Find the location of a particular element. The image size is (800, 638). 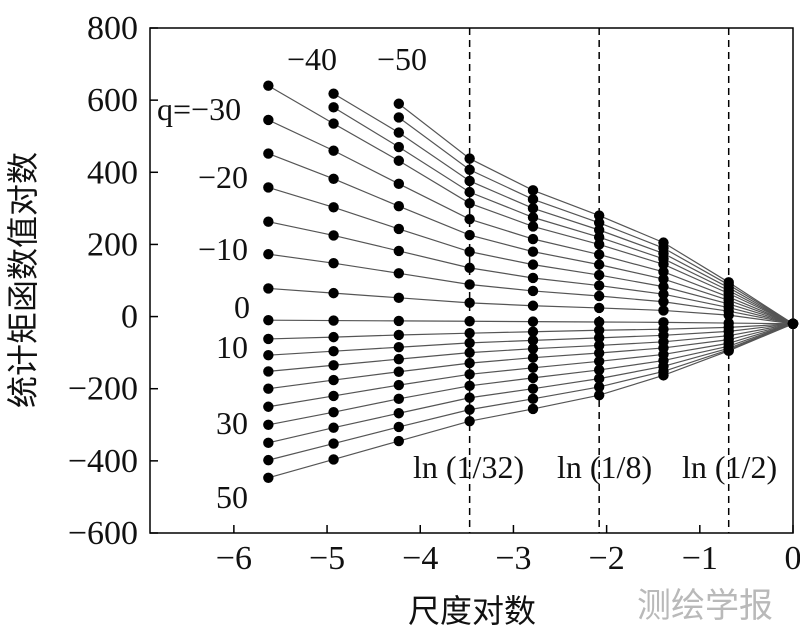

x-tick-label: −1 is located at coordinates (700, 558).